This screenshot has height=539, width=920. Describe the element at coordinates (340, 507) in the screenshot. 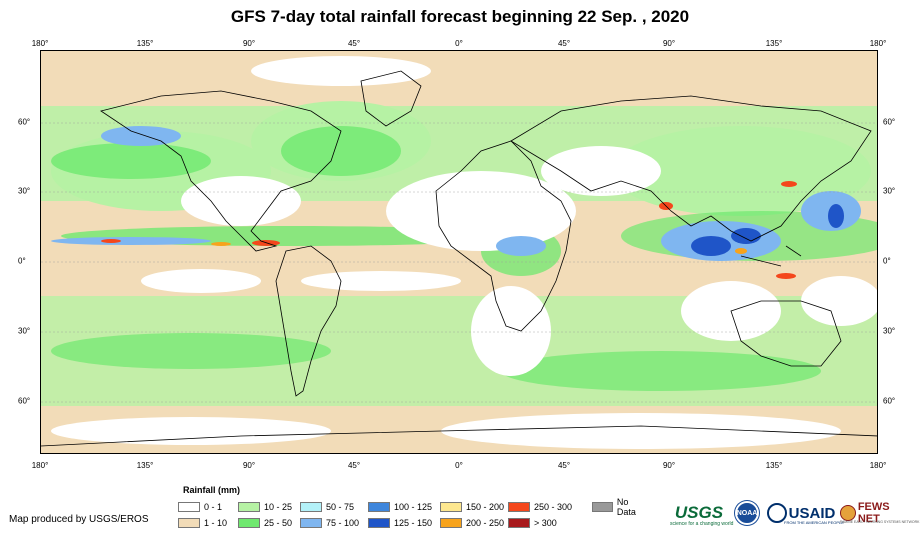

I see `legend-label: 50 - 75` at that location.